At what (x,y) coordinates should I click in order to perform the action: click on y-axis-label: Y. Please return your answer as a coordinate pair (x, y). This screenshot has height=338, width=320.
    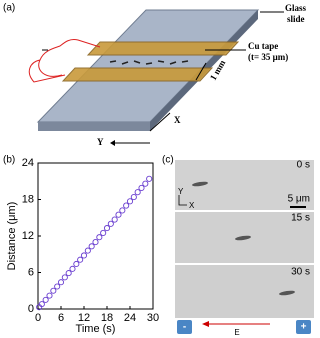
    Looking at the image, I should click on (100, 142).